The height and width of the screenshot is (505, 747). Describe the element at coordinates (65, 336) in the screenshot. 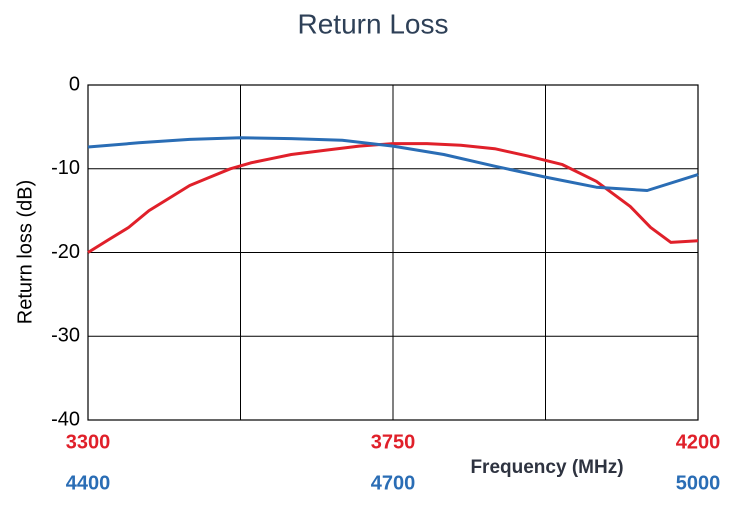

I see `y-tick-label: -30` at that location.